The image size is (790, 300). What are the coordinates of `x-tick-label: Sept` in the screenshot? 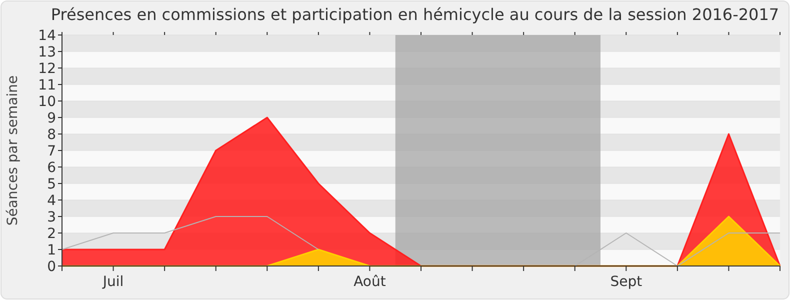 It's located at (626, 282).